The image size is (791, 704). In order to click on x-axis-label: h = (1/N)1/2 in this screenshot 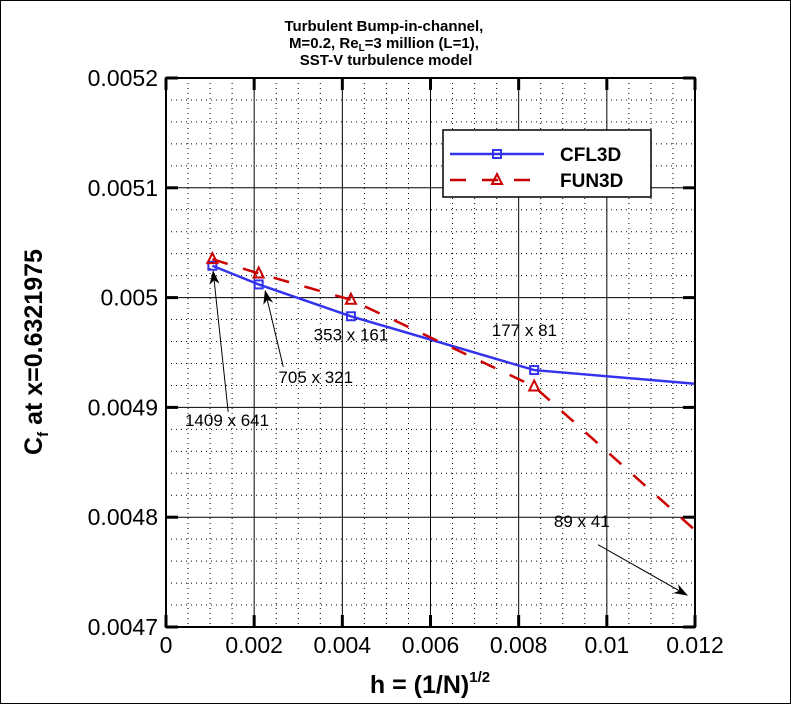, I will do `click(430, 684)`.